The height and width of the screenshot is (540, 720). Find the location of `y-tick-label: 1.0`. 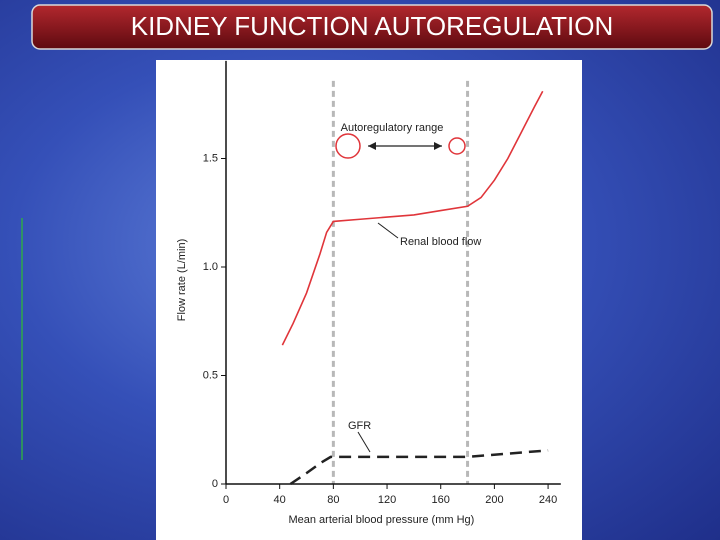

y-tick-label: 1.0 is located at coordinates (210, 267).